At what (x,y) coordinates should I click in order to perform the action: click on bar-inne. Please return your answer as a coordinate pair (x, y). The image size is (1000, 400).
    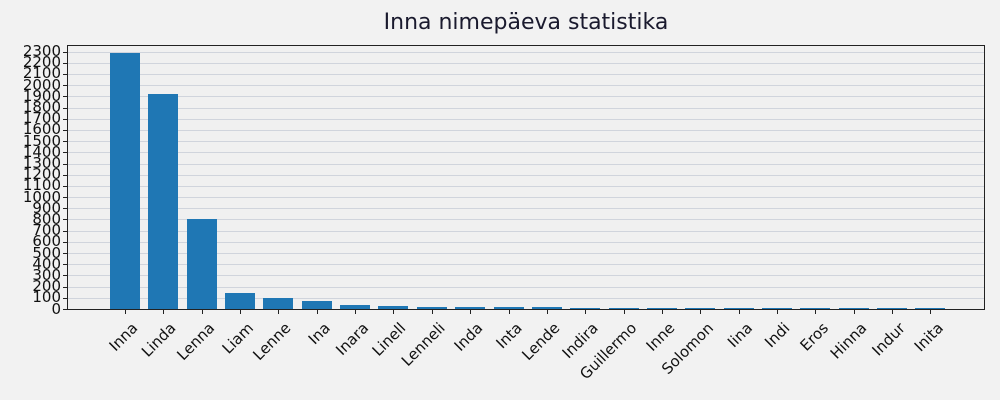
    Looking at the image, I should click on (661, 308).